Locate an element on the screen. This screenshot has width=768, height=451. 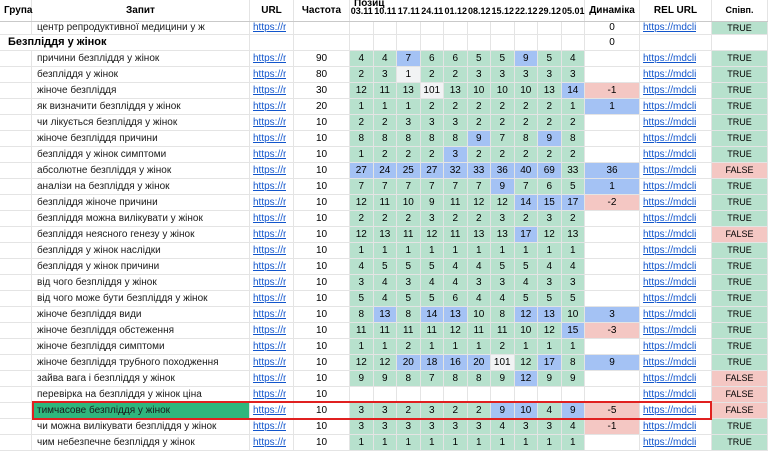
dynamics-cell: -1 is located at coordinates (612, 426).